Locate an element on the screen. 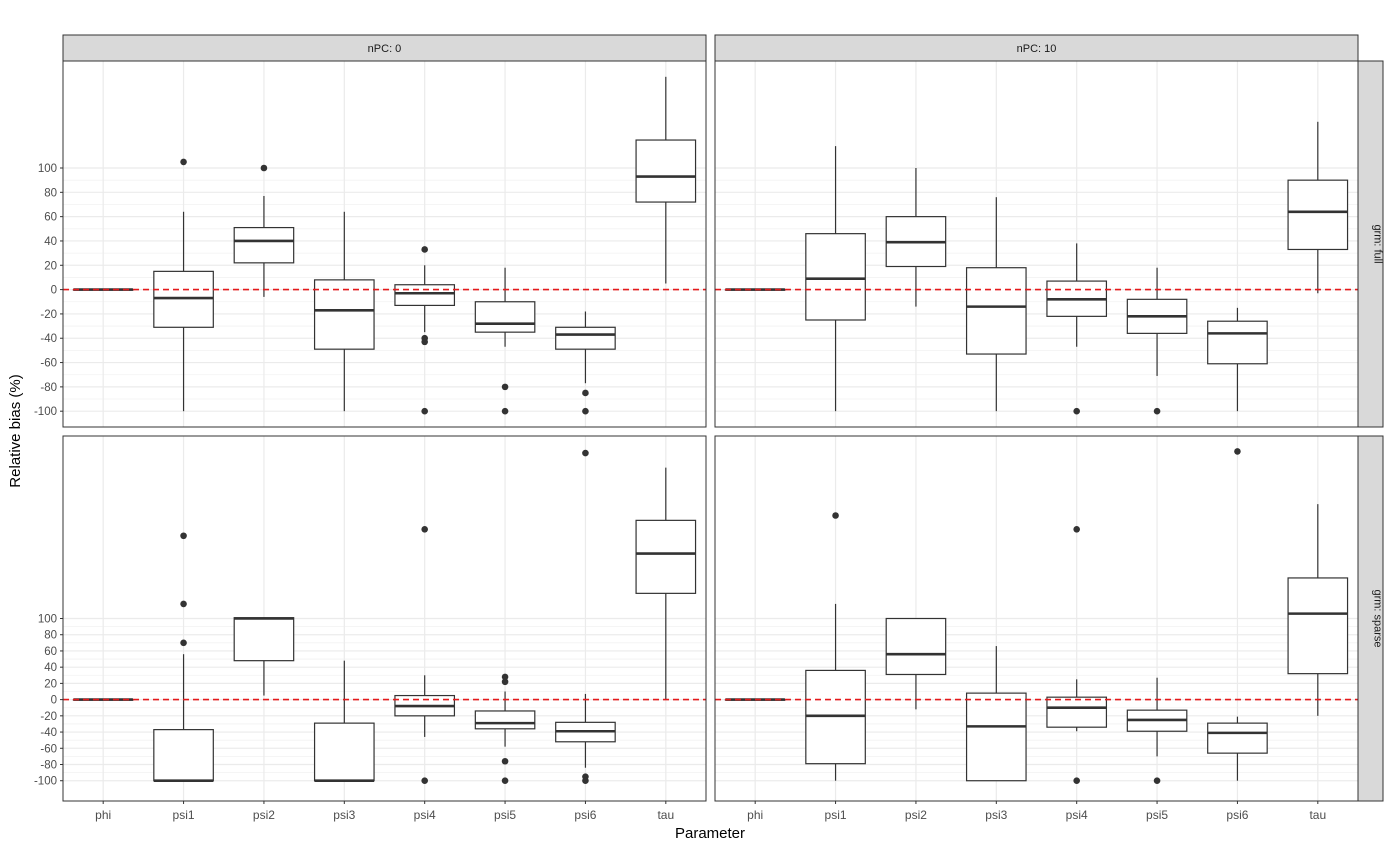  y-axis-title: Relative bias (%) is located at coordinates (15, 430).